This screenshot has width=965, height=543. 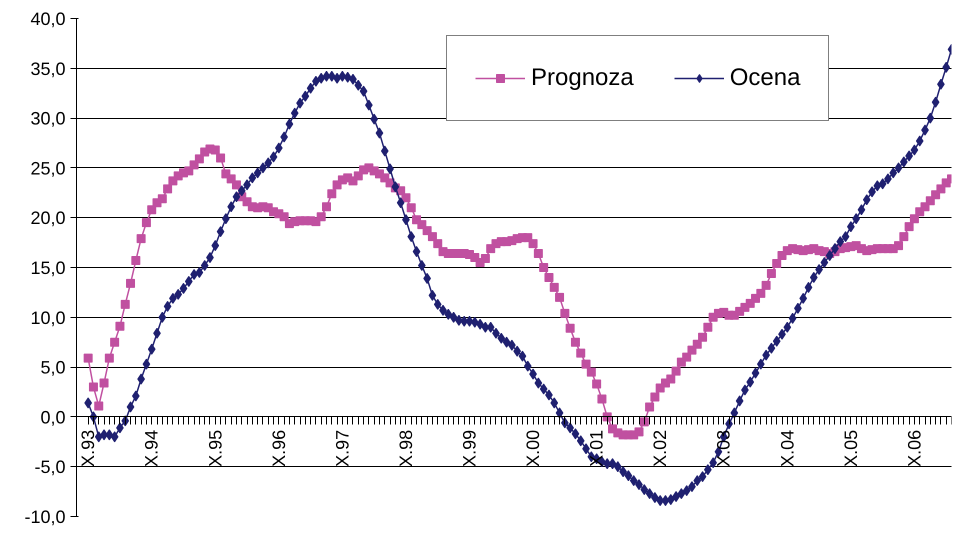 I want to click on x-tick-label: X.02, so click(x=660, y=448).